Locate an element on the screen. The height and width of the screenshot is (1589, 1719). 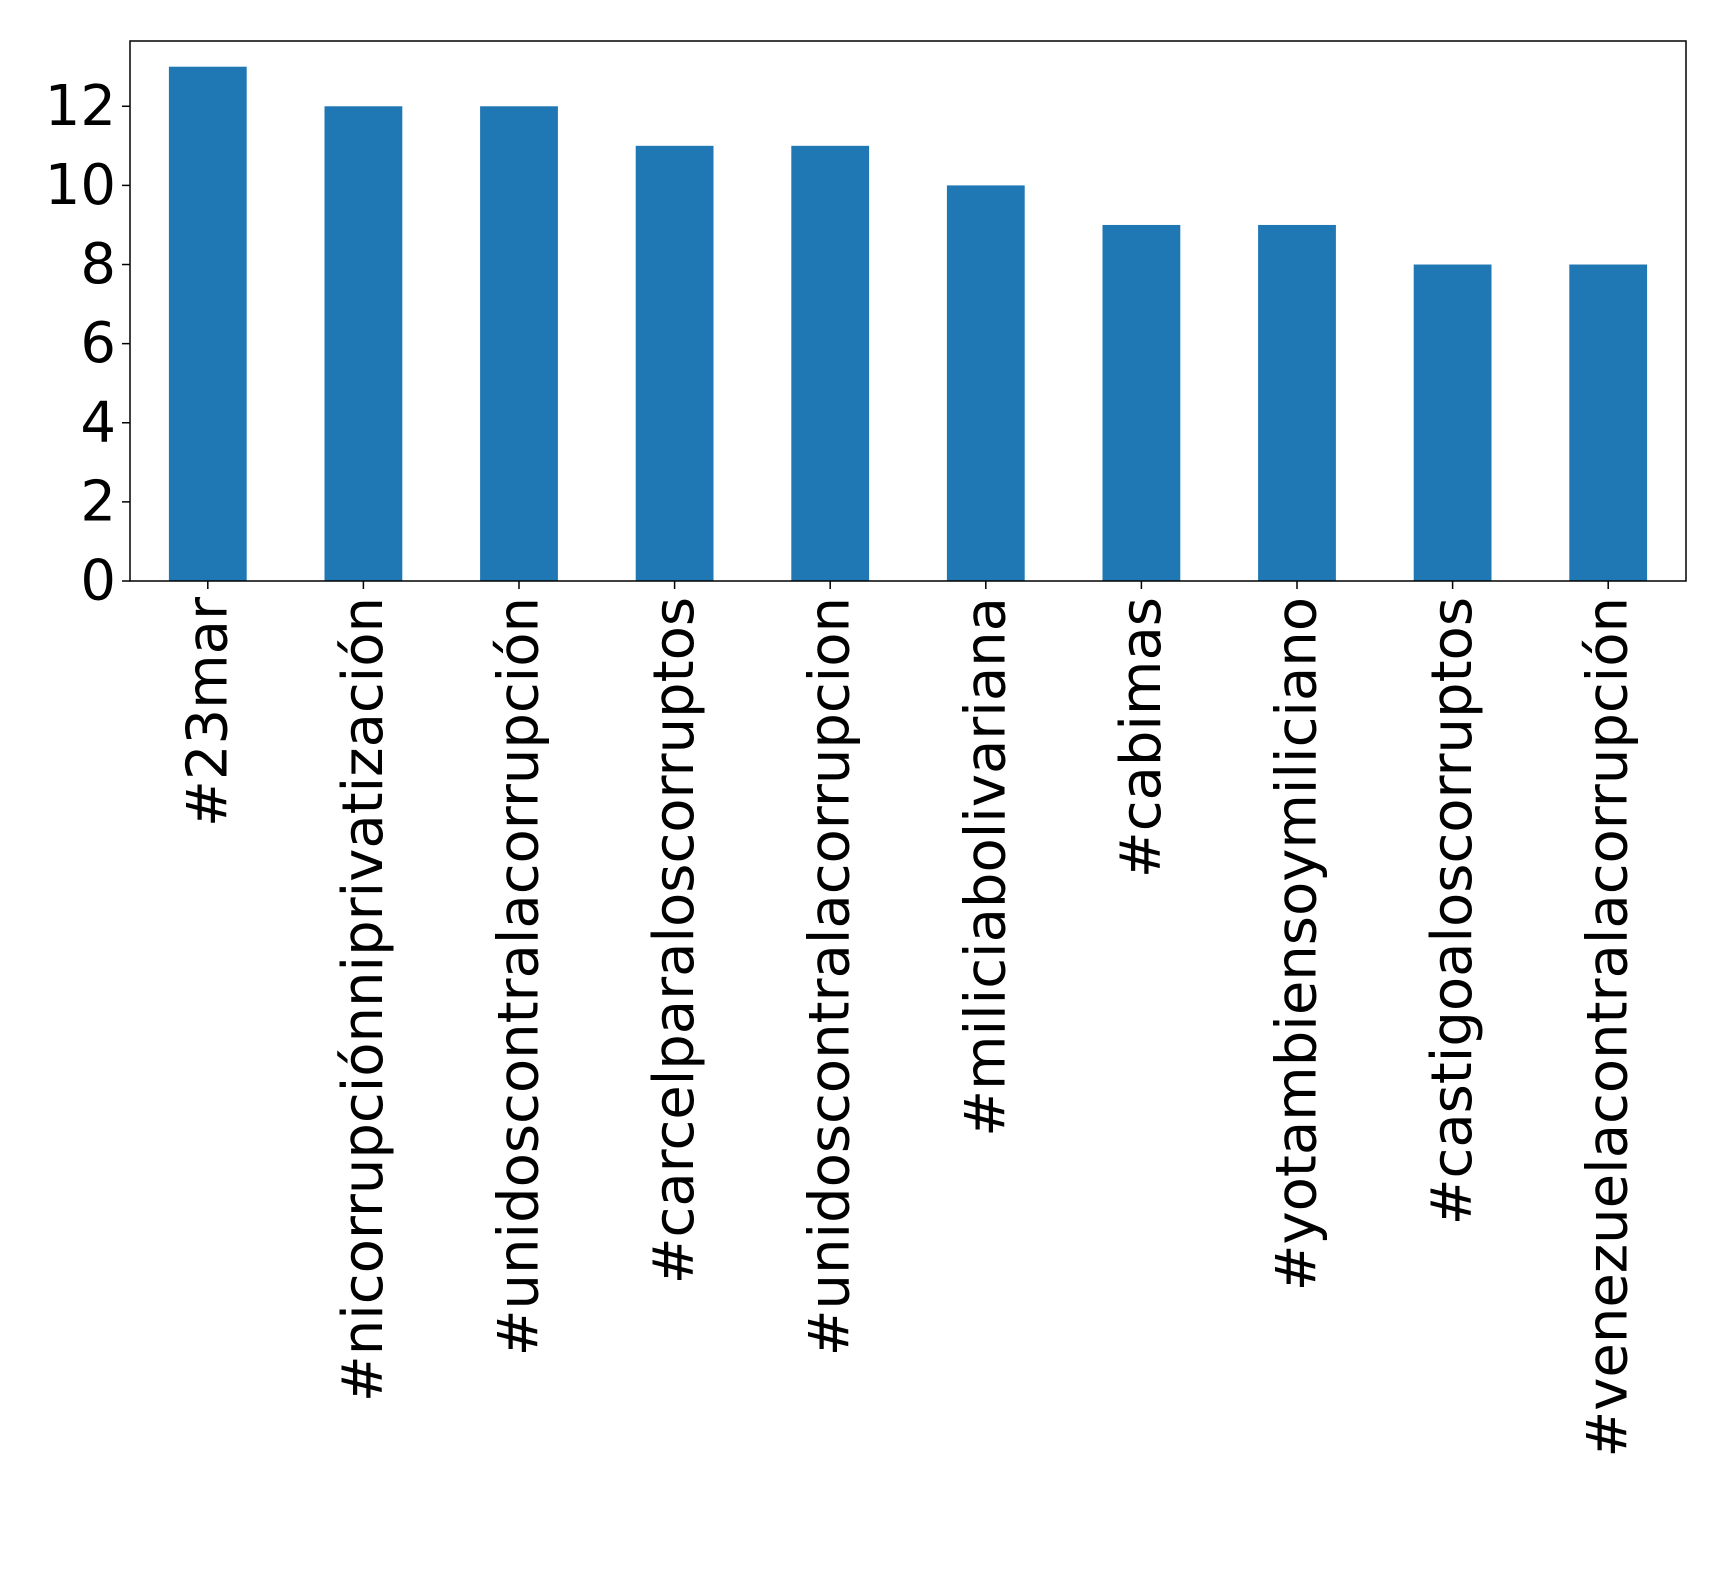
y-tick-label: 8 is located at coordinates (98, 264).